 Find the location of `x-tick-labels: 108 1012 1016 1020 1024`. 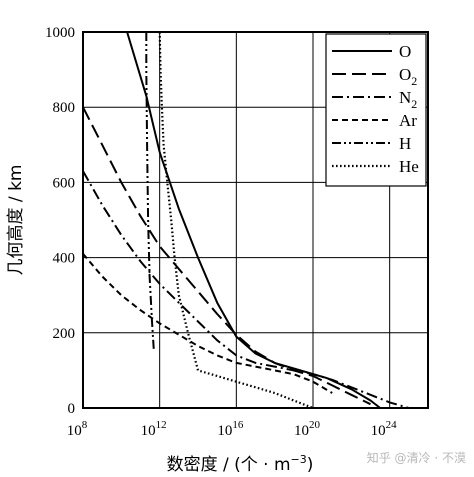

x-tick-labels: 108 1012 1016 1020 1024 is located at coordinates (232, 429).